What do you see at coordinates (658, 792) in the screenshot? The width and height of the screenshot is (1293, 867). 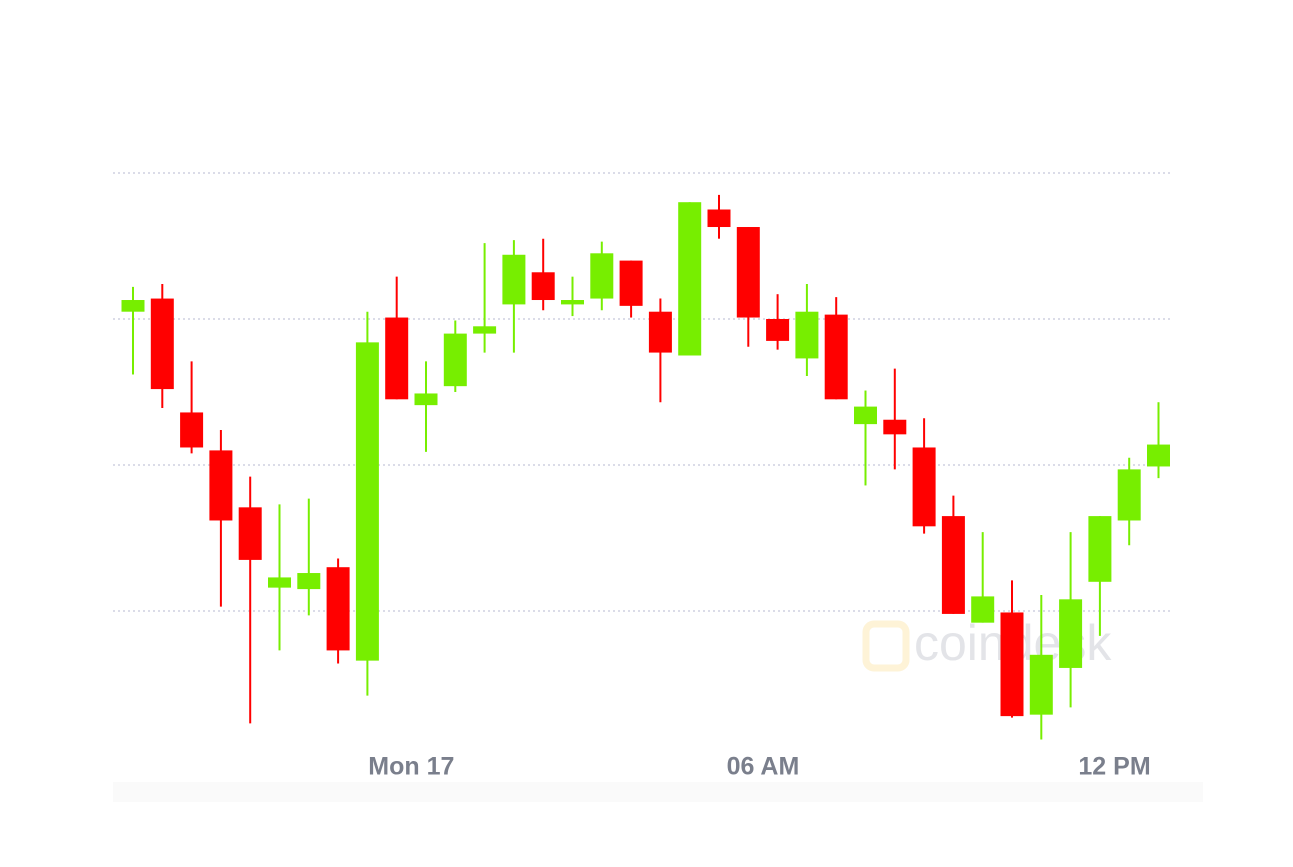 I see `axis-band` at bounding box center [658, 792].